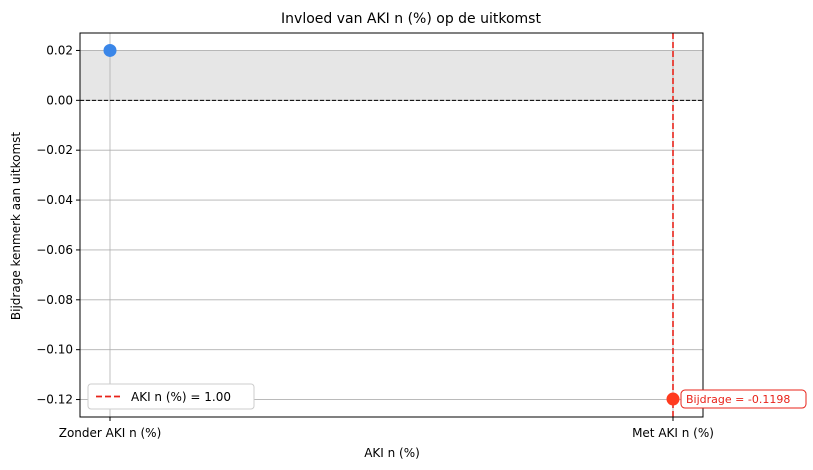 The height and width of the screenshot is (470, 813). Describe the element at coordinates (54, 400) in the screenshot. I see `y-tick-label: −0.12` at that location.